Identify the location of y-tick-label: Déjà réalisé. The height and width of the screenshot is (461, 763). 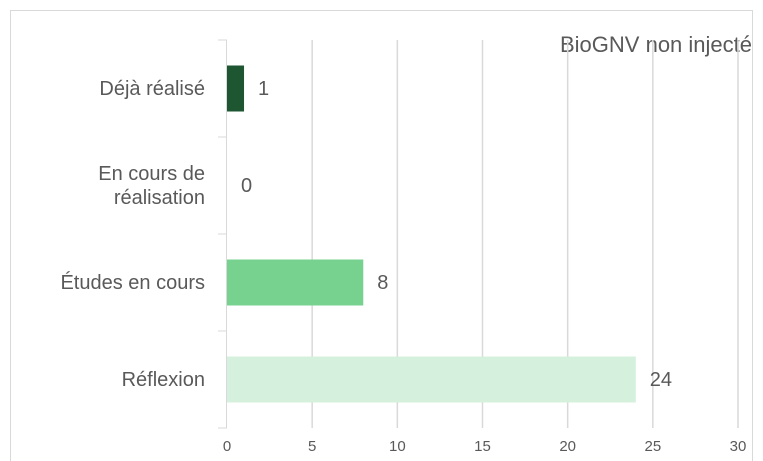
(152, 88).